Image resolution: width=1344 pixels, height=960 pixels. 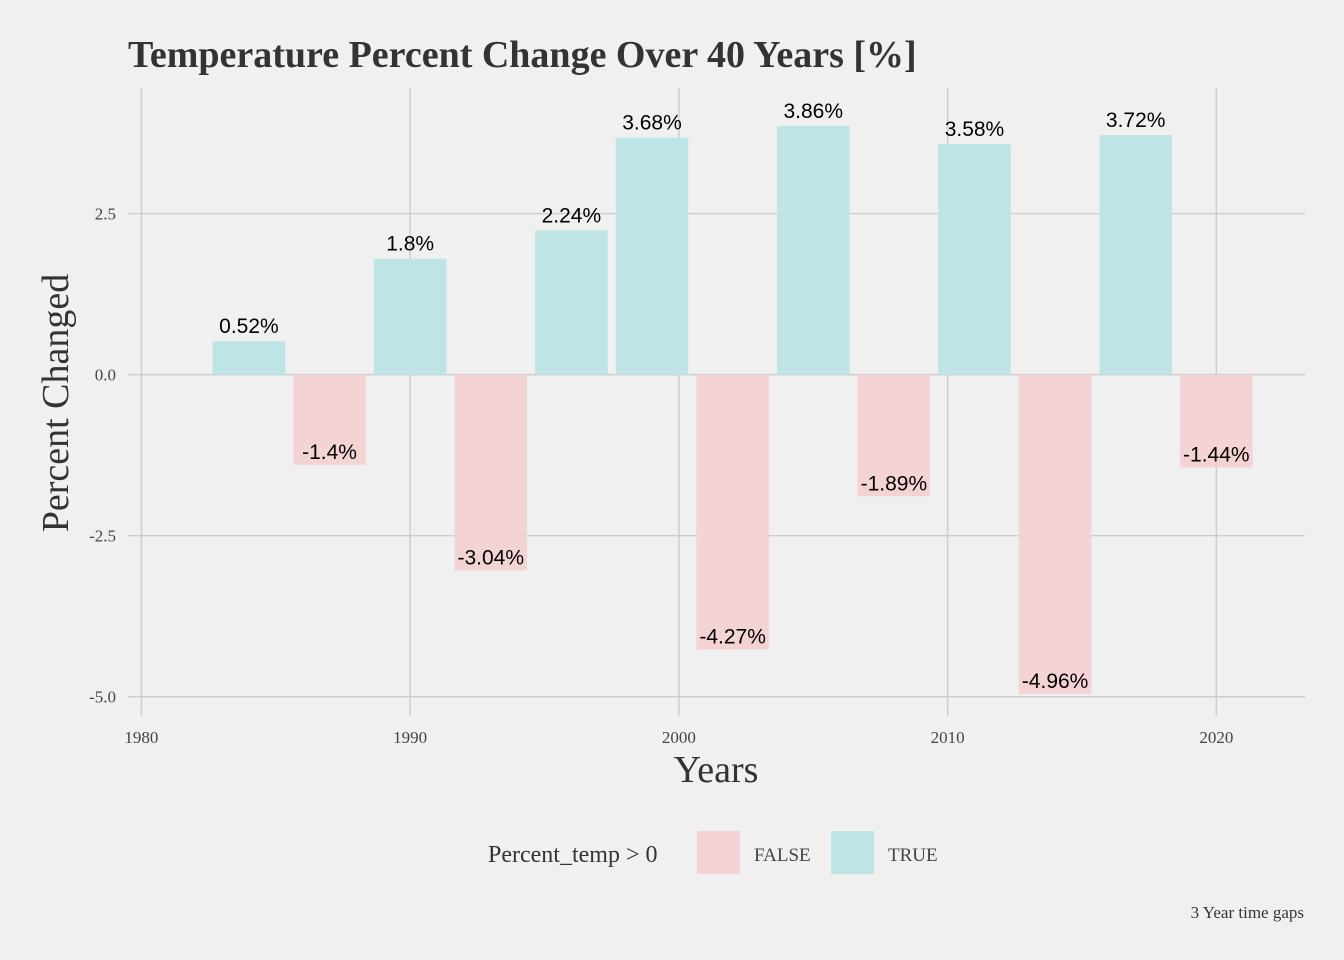 What do you see at coordinates (1247, 912) in the screenshot?
I see `caption: 3 Year time gaps` at bounding box center [1247, 912].